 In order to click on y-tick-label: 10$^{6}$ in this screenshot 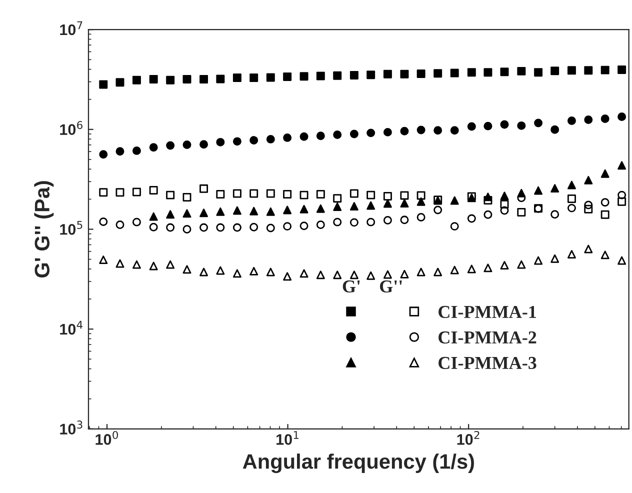, I will do `click(71, 128)`.